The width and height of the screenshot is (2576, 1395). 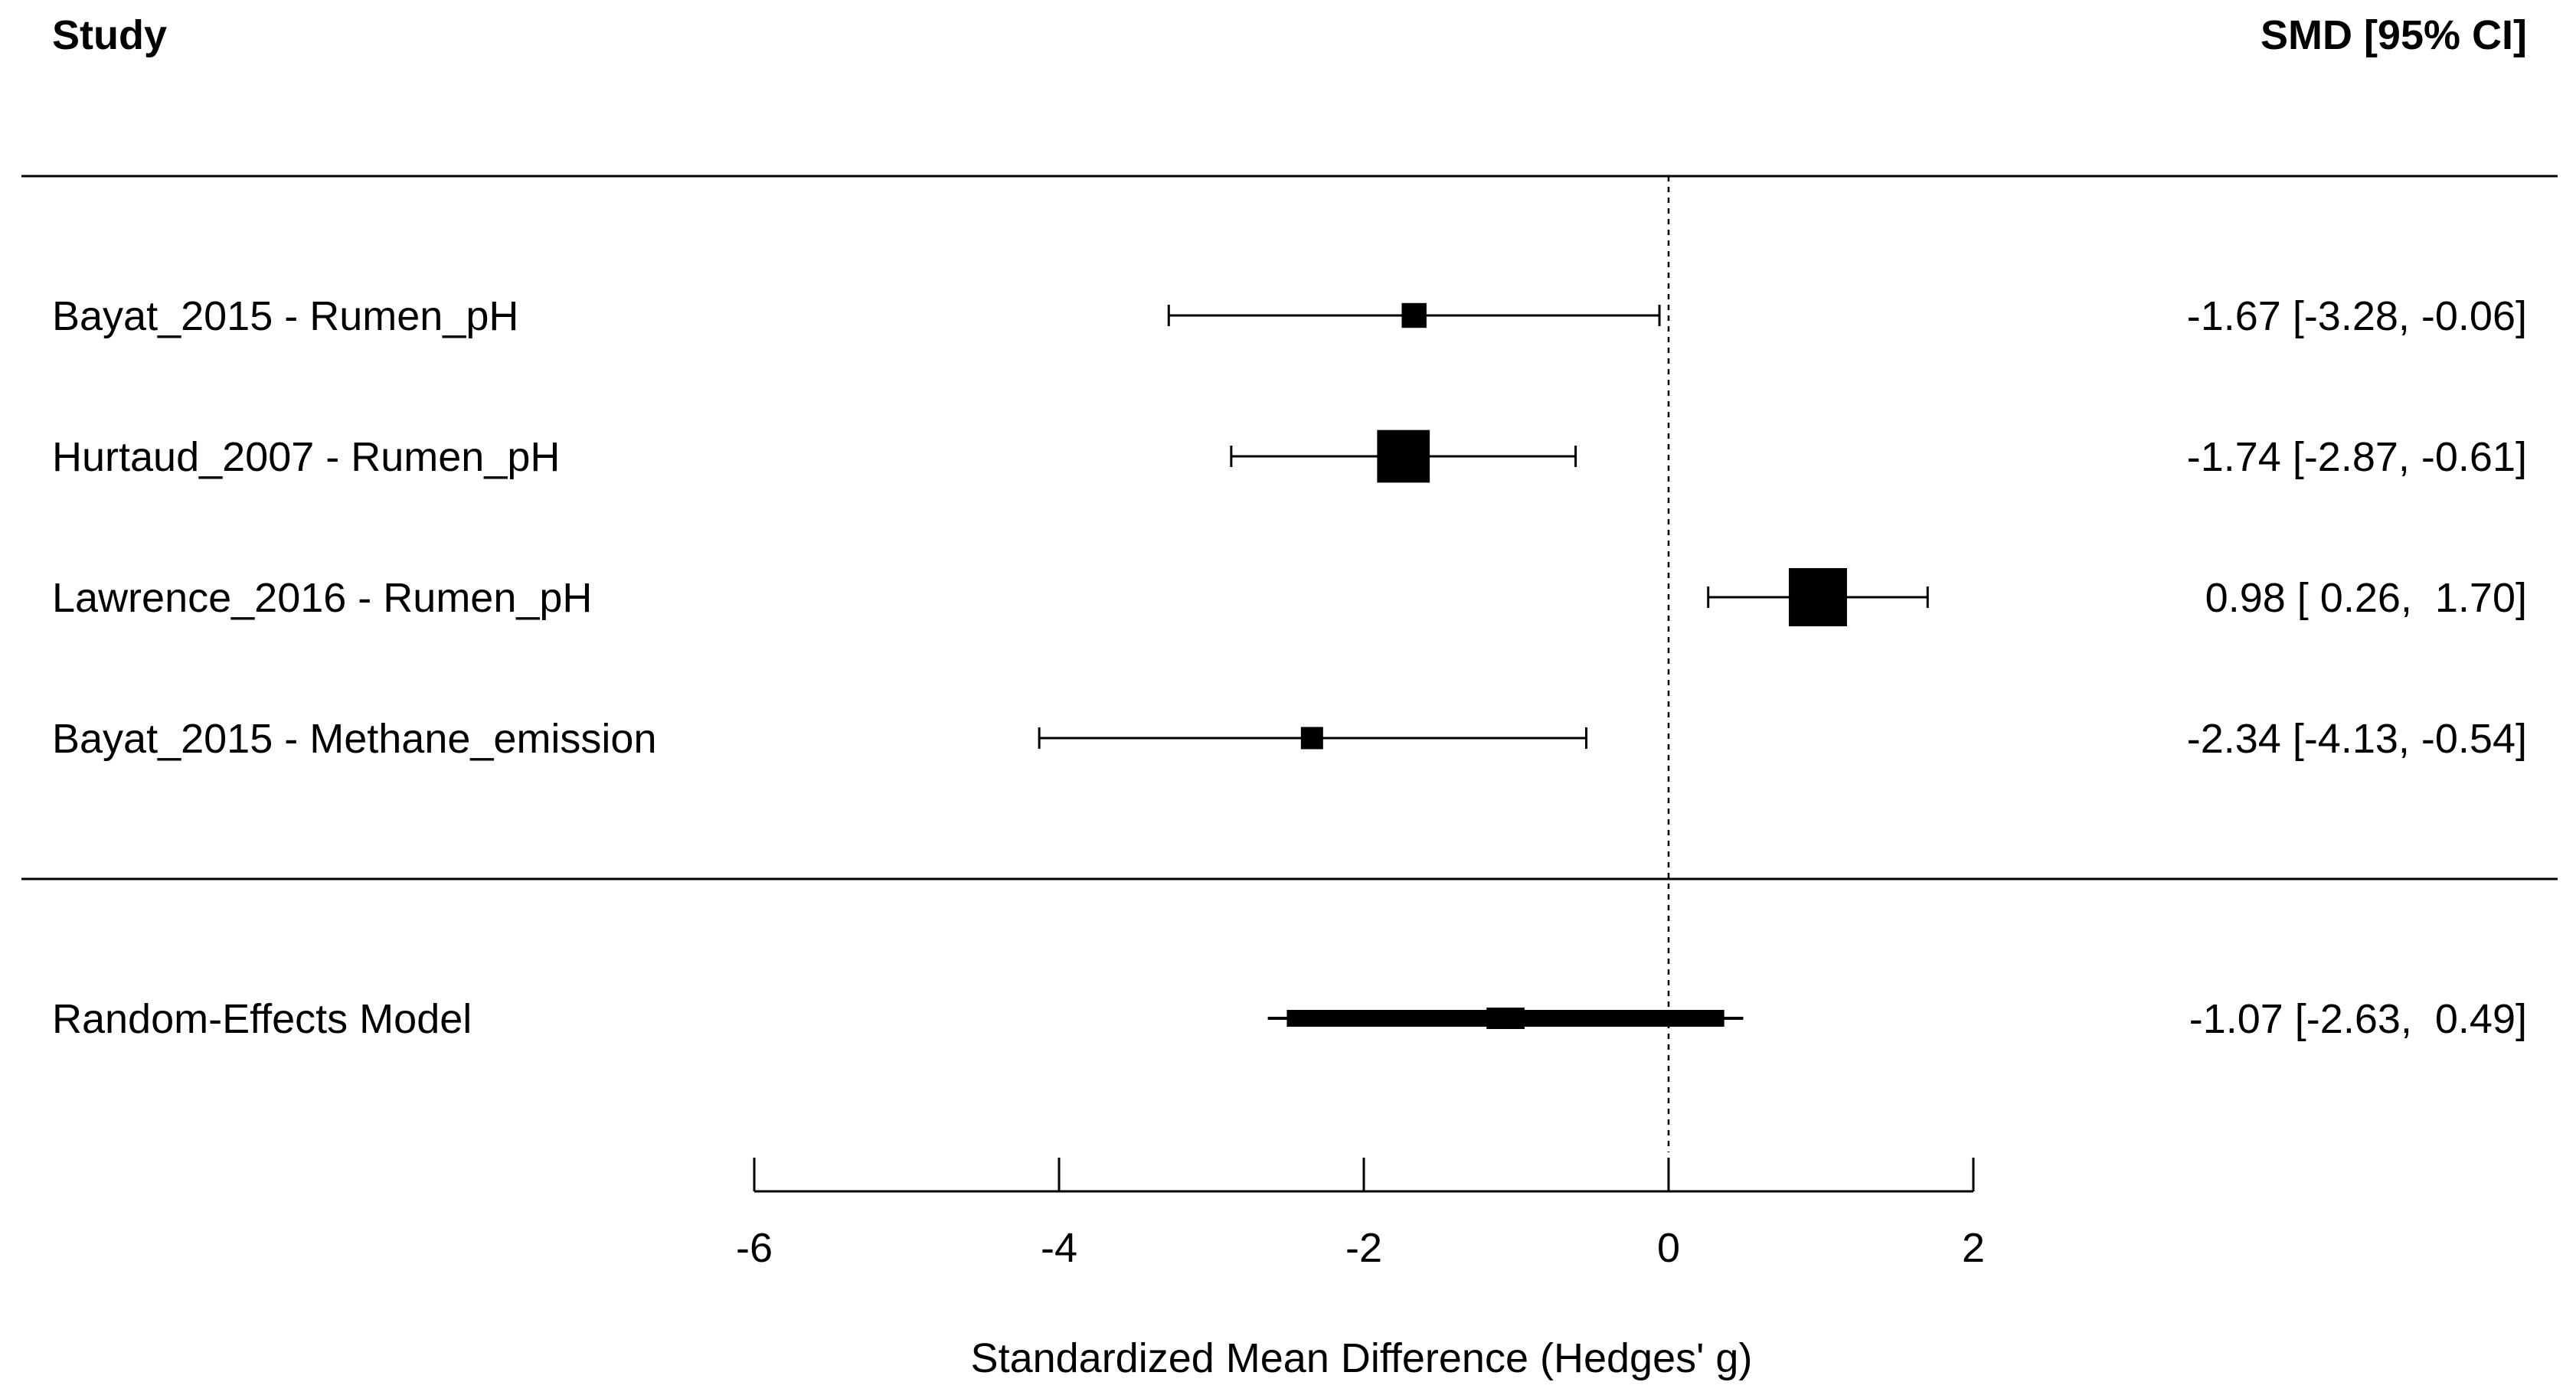 I want to click on summary-estimate, so click(x=1505, y=1018).